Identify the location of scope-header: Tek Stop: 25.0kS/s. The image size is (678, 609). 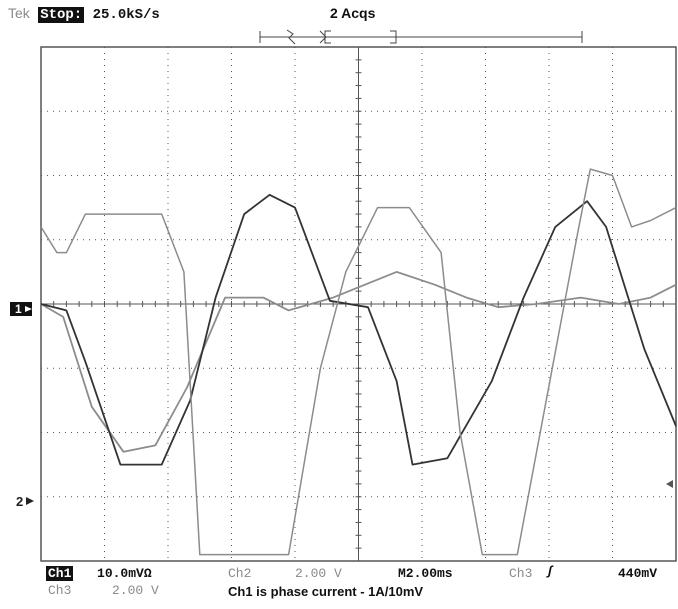
(84, 14).